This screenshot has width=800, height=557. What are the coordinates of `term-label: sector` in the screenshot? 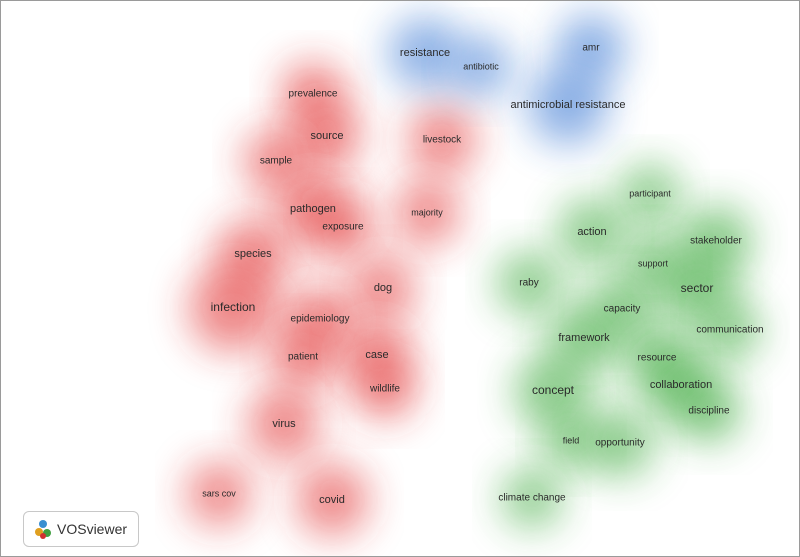 It's located at (697, 288).